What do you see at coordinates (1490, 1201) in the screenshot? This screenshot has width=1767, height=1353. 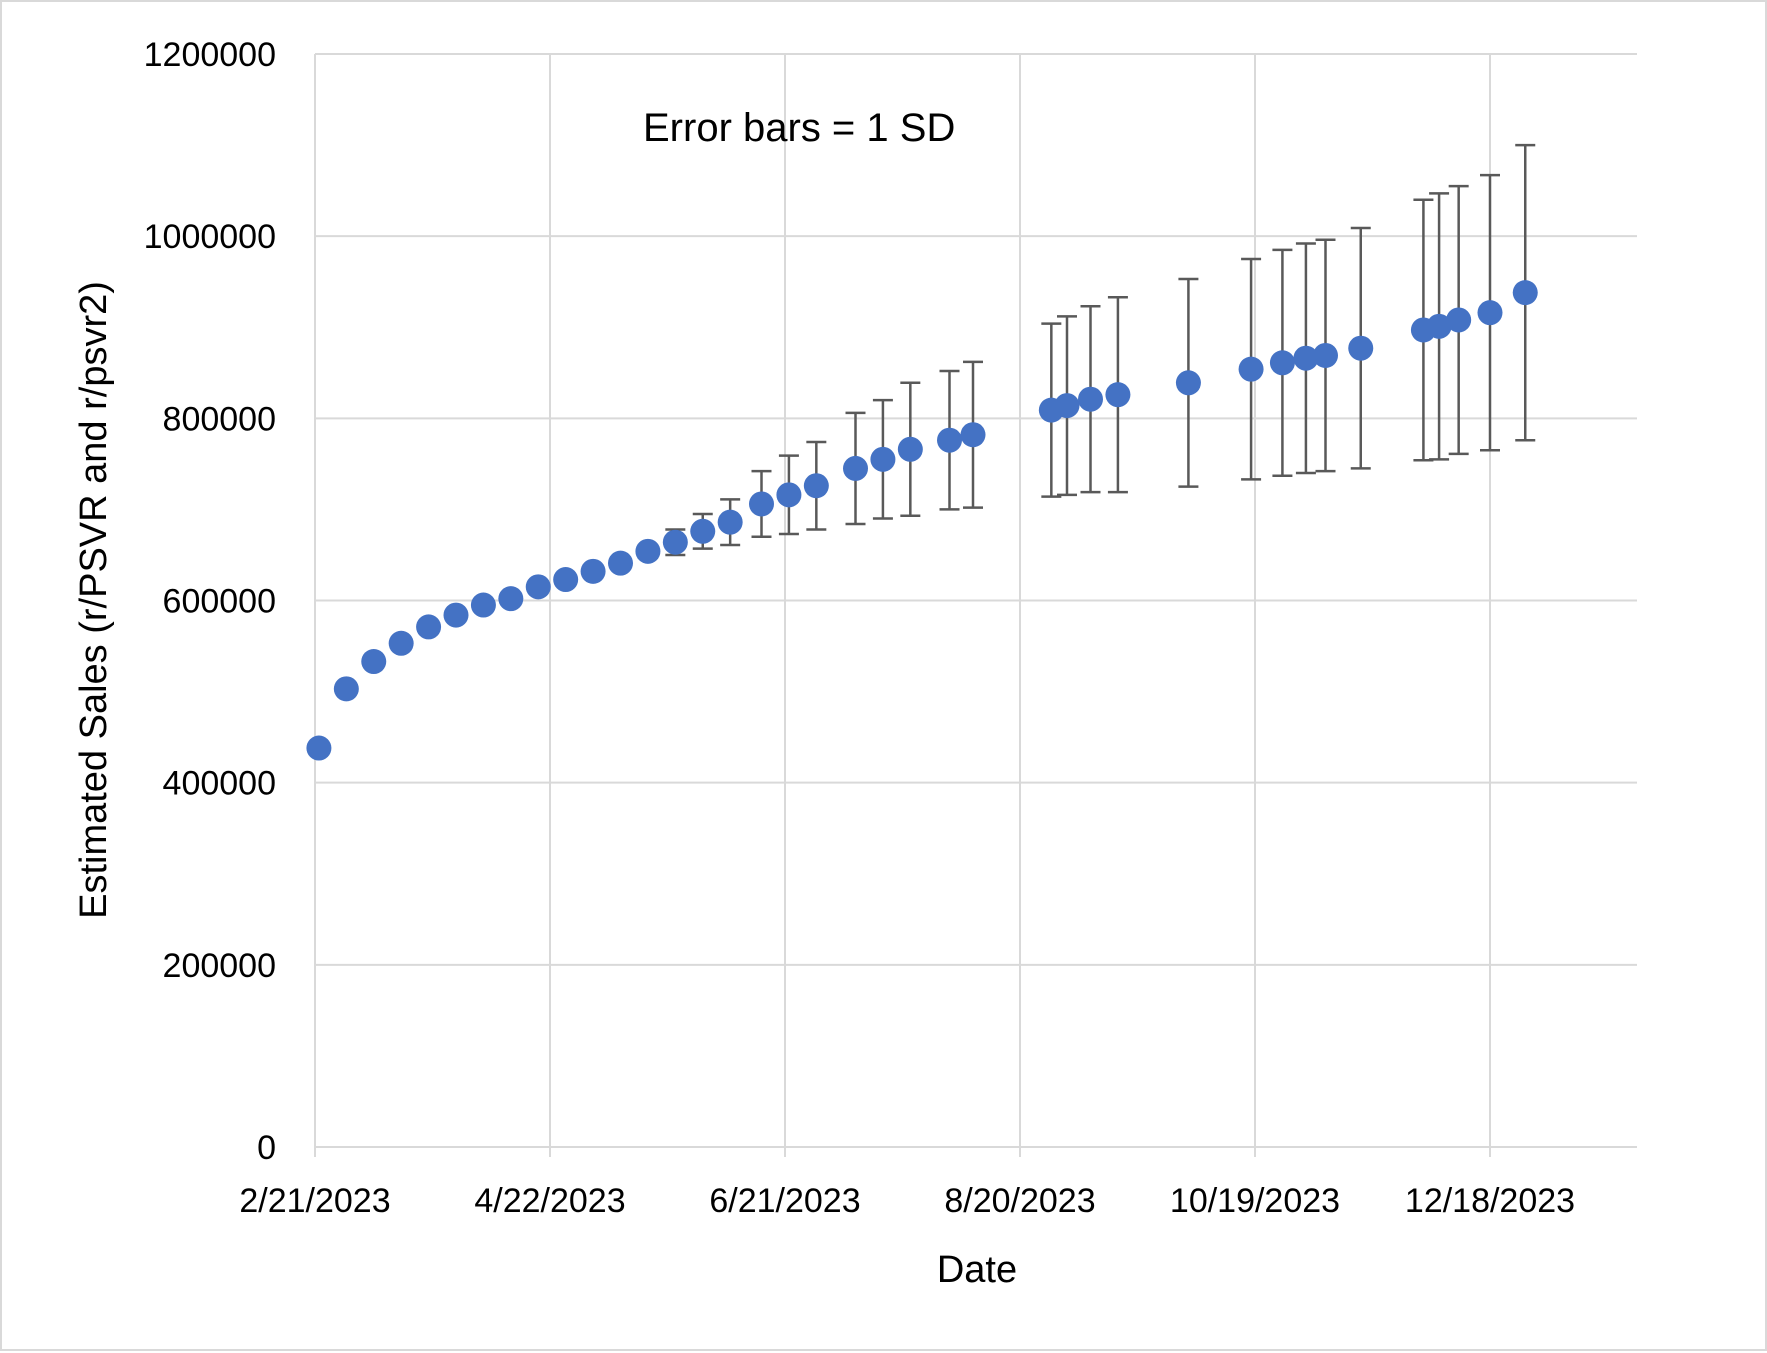 I see `x-tick-label: 12/18/2023` at bounding box center [1490, 1201].